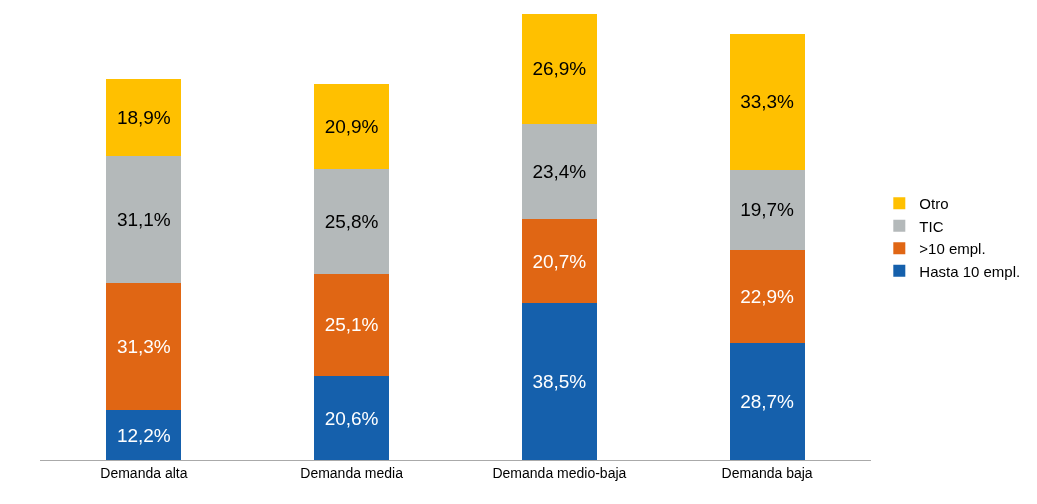 The image size is (1037, 504). I want to click on data-label: 12,2%, so click(143, 435).